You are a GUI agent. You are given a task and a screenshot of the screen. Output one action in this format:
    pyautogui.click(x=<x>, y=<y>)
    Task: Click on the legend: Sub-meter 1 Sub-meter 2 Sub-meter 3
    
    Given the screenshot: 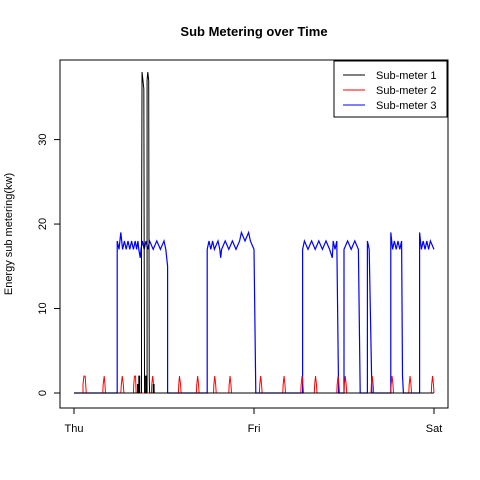 What is the action you would take?
    pyautogui.click(x=390, y=89)
    